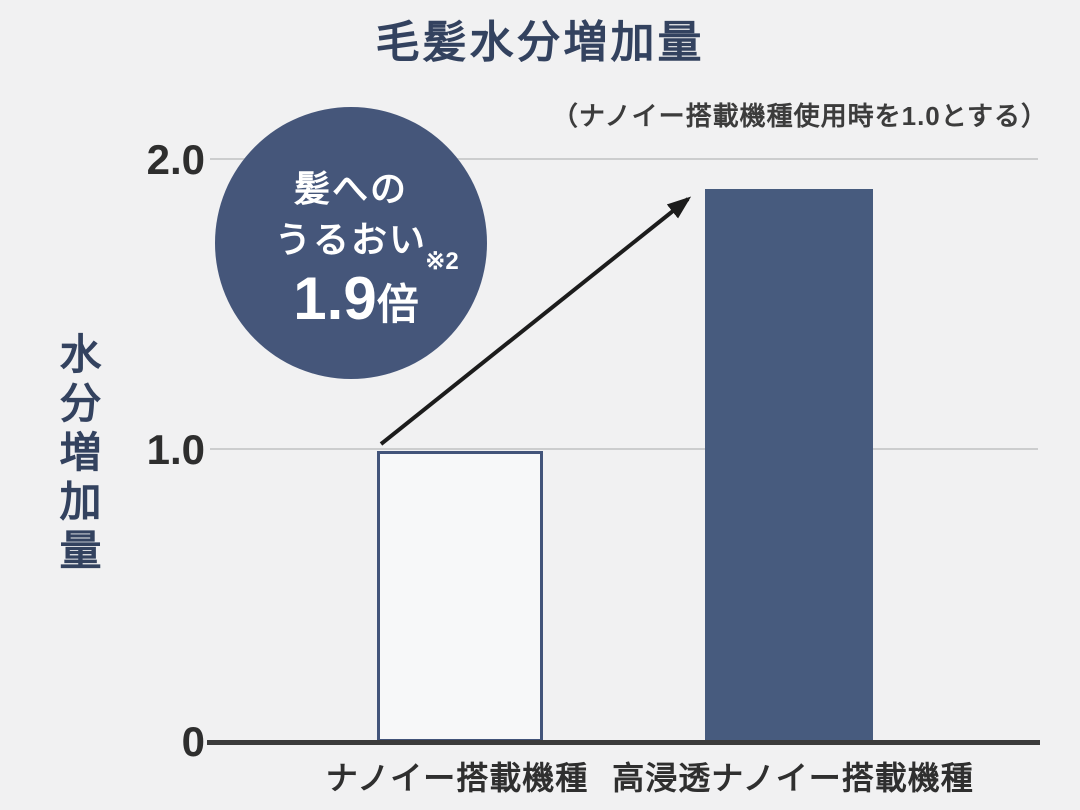 The image size is (1080, 810). What do you see at coordinates (175, 449) in the screenshot?
I see `y-tick-1.0: 1.0` at bounding box center [175, 449].